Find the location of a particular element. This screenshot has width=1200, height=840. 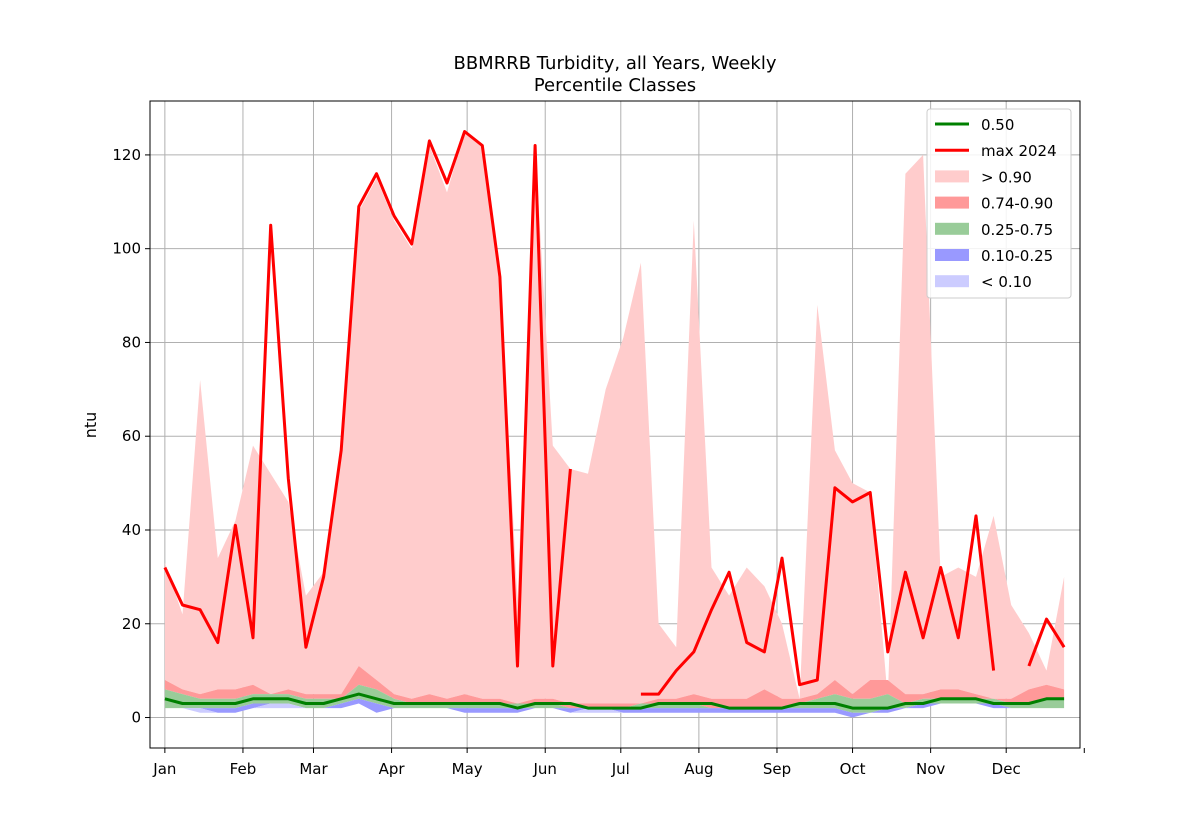

y-tick-label: 100 is located at coordinates (126, 249).